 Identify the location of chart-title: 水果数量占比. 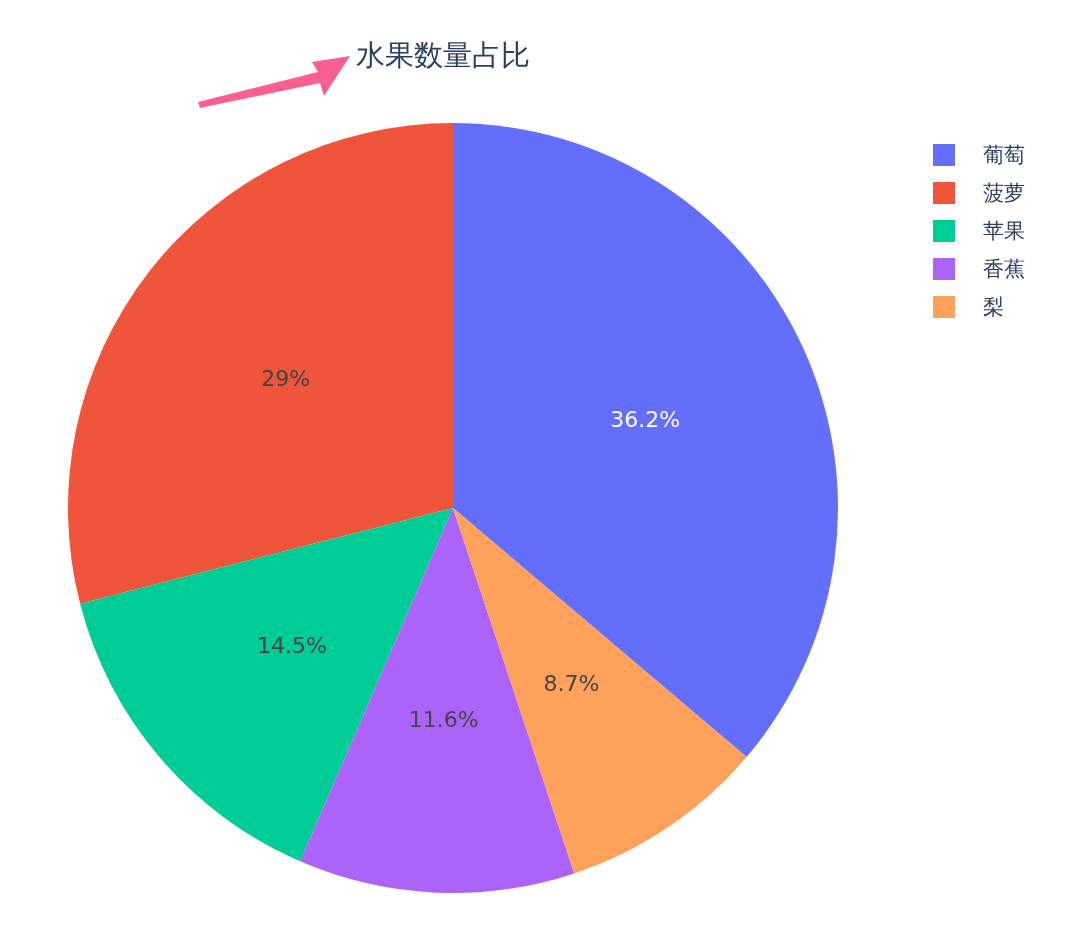
(443, 55).